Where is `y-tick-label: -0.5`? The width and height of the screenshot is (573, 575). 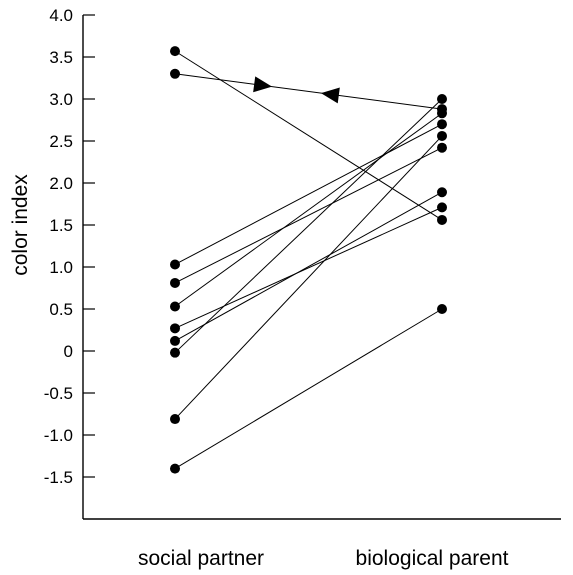 y-tick-label: -0.5 is located at coordinates (58, 393).